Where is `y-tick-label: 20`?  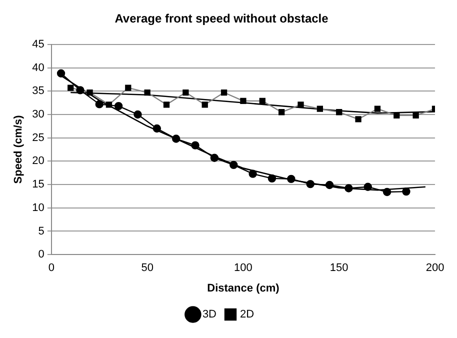
y-tick-label: 20 is located at coordinates (38, 161).